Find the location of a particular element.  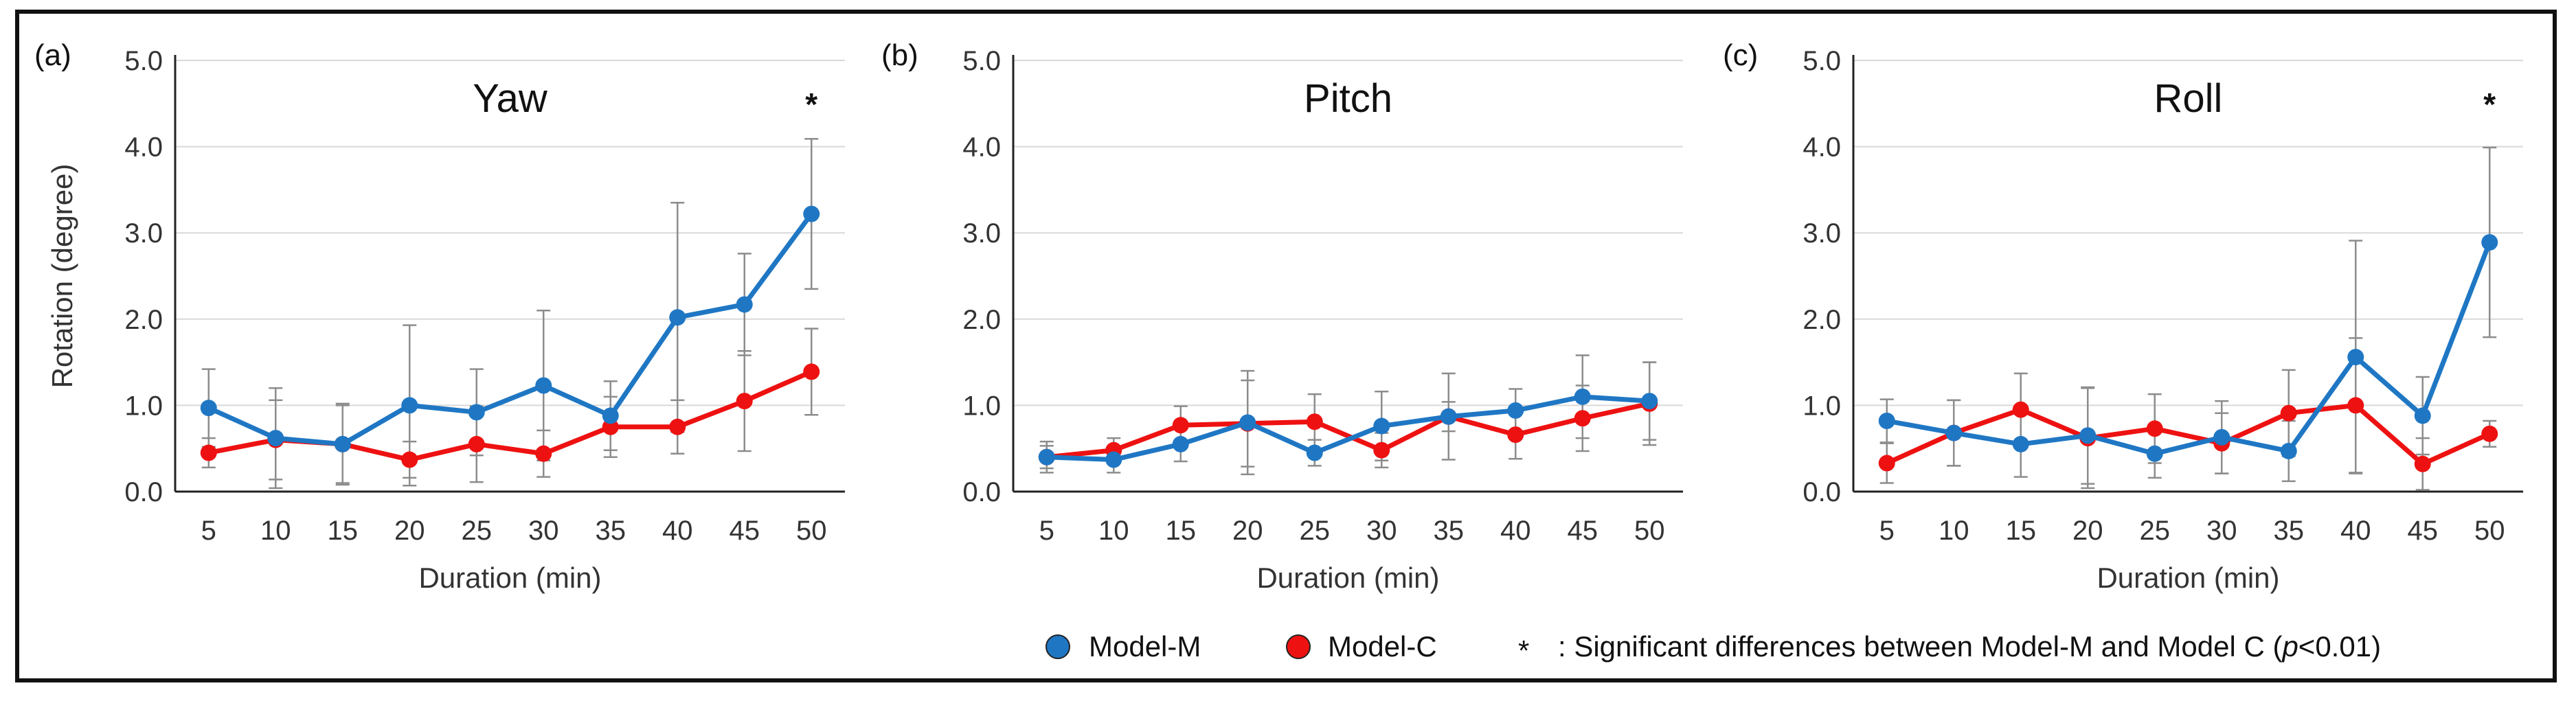

panel-title: Yaw is located at coordinates (510, 99).